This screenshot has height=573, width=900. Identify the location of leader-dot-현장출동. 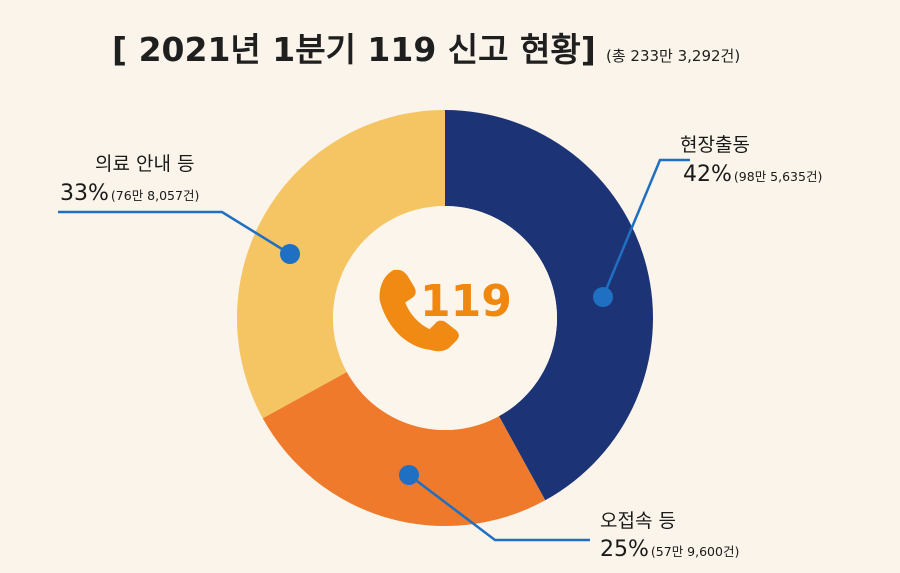
(603, 297).